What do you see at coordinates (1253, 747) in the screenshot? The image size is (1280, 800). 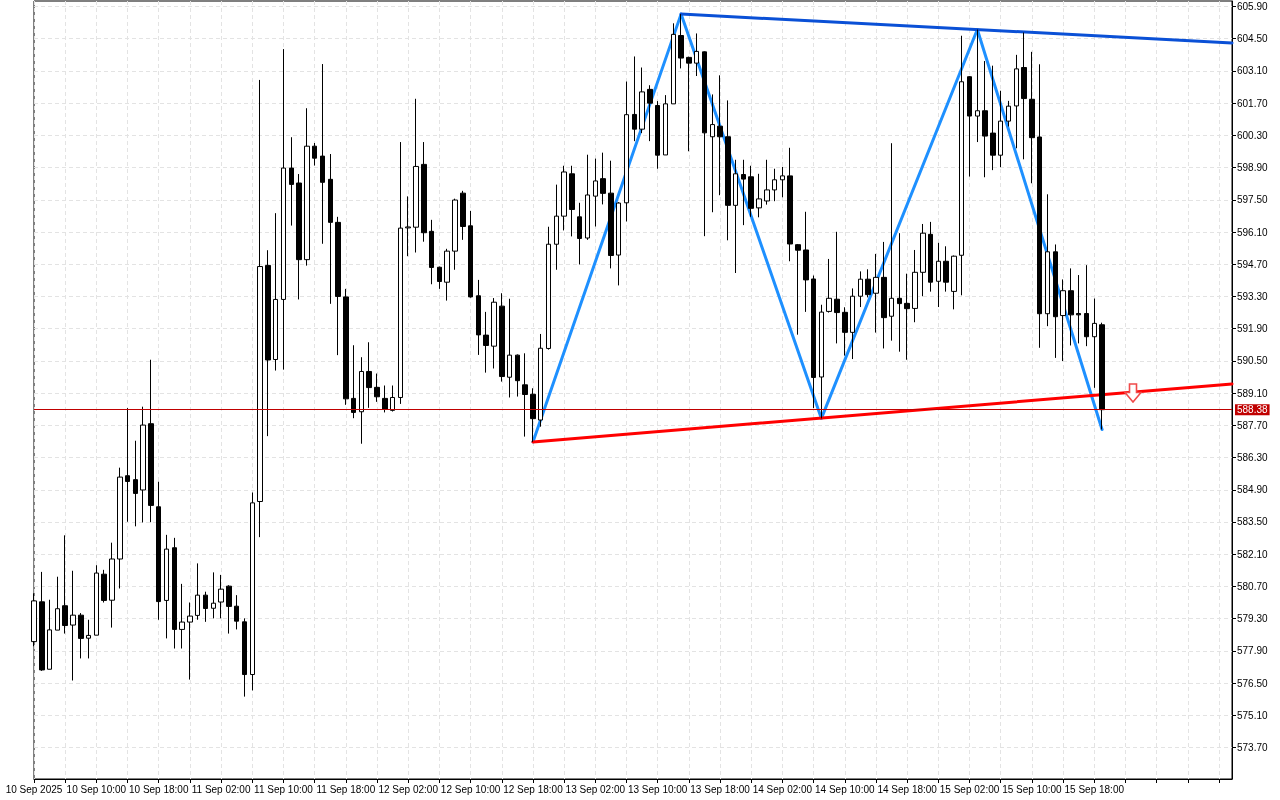 I see `y-tick-label: 573.70` at bounding box center [1253, 747].